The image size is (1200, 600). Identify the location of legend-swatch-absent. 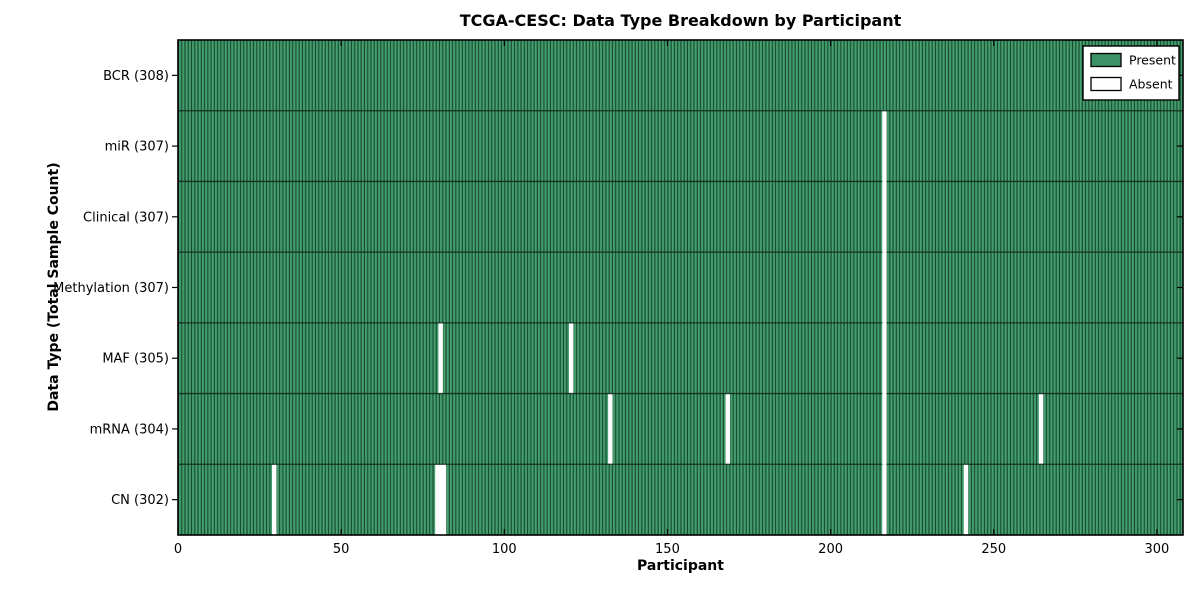
(1106, 84).